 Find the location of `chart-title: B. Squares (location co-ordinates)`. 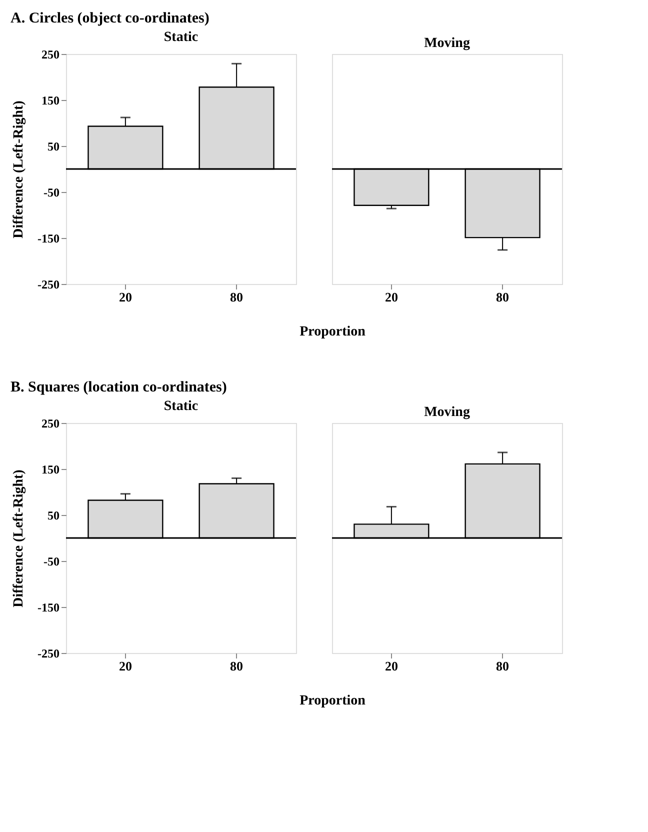

chart-title: B. Squares (location co-ordinates) is located at coordinates (118, 388).